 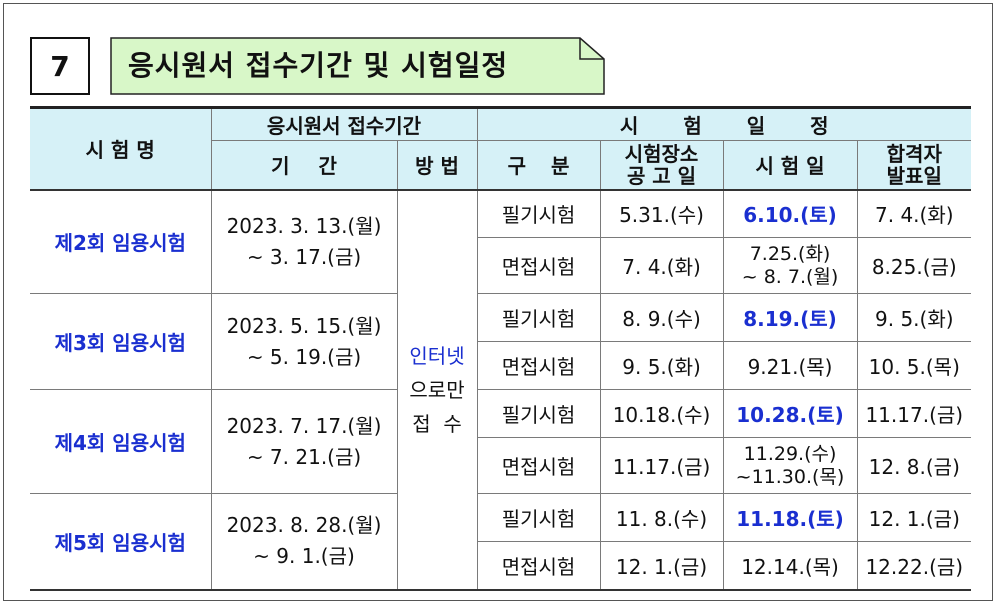 What do you see at coordinates (661, 175) in the screenshot?
I see `header-venue-notice-line2: 공 고 일` at bounding box center [661, 175].